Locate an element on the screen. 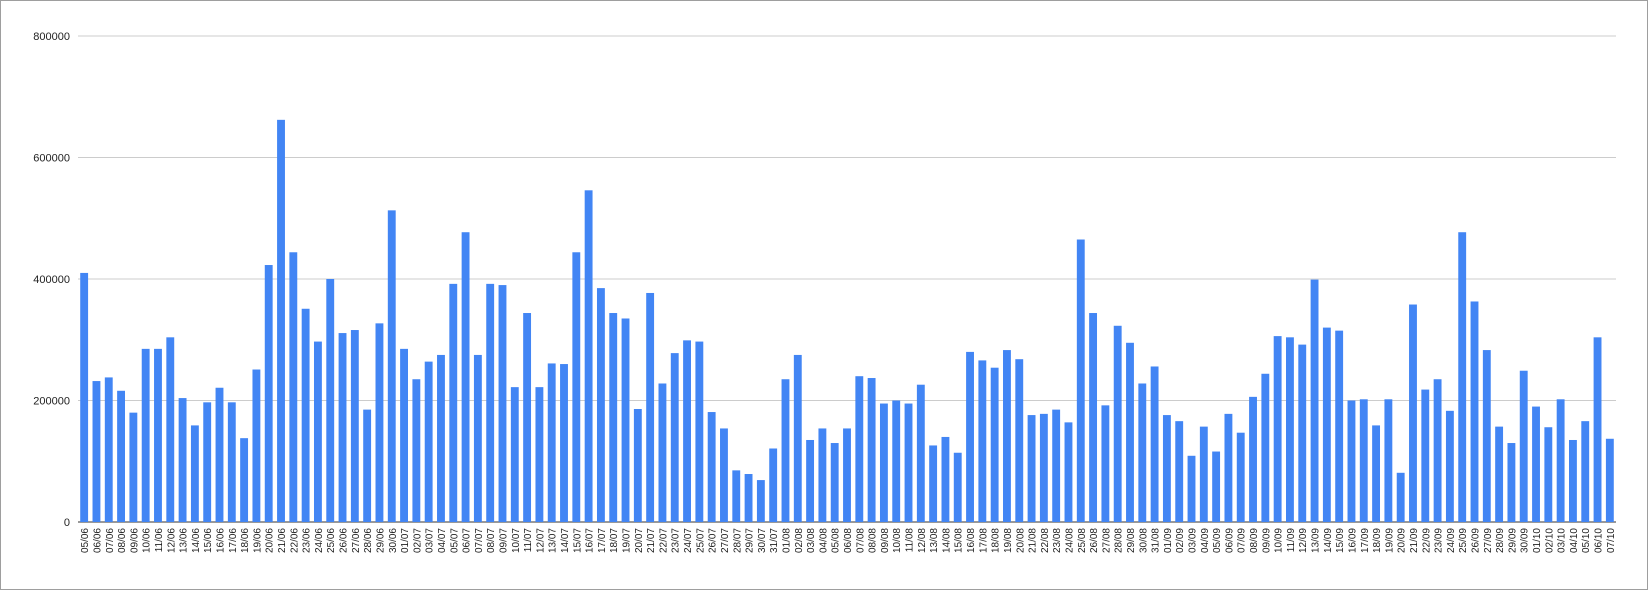 The width and height of the screenshot is (1648, 590). x-tick-label: 24/07 is located at coordinates (688, 540).